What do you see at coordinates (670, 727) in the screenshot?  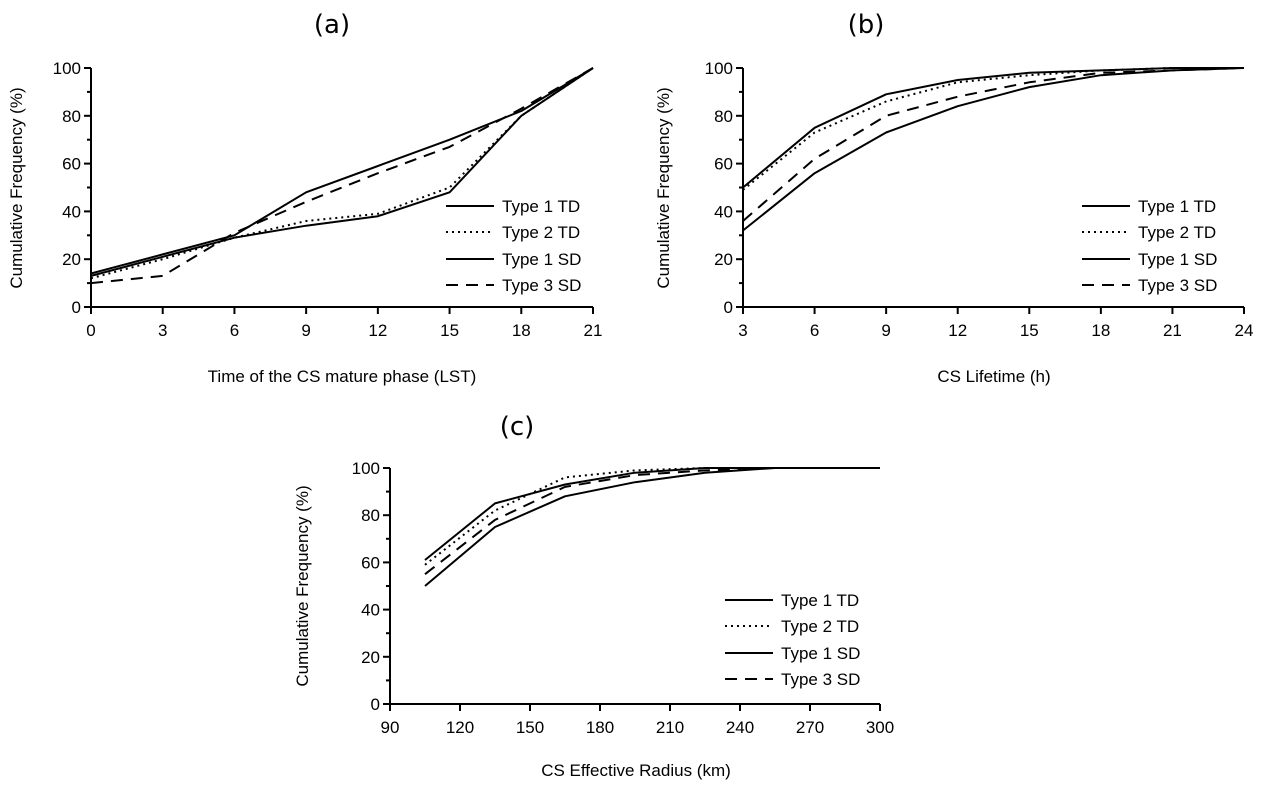 I see `x-tick-label: 210` at bounding box center [670, 727].